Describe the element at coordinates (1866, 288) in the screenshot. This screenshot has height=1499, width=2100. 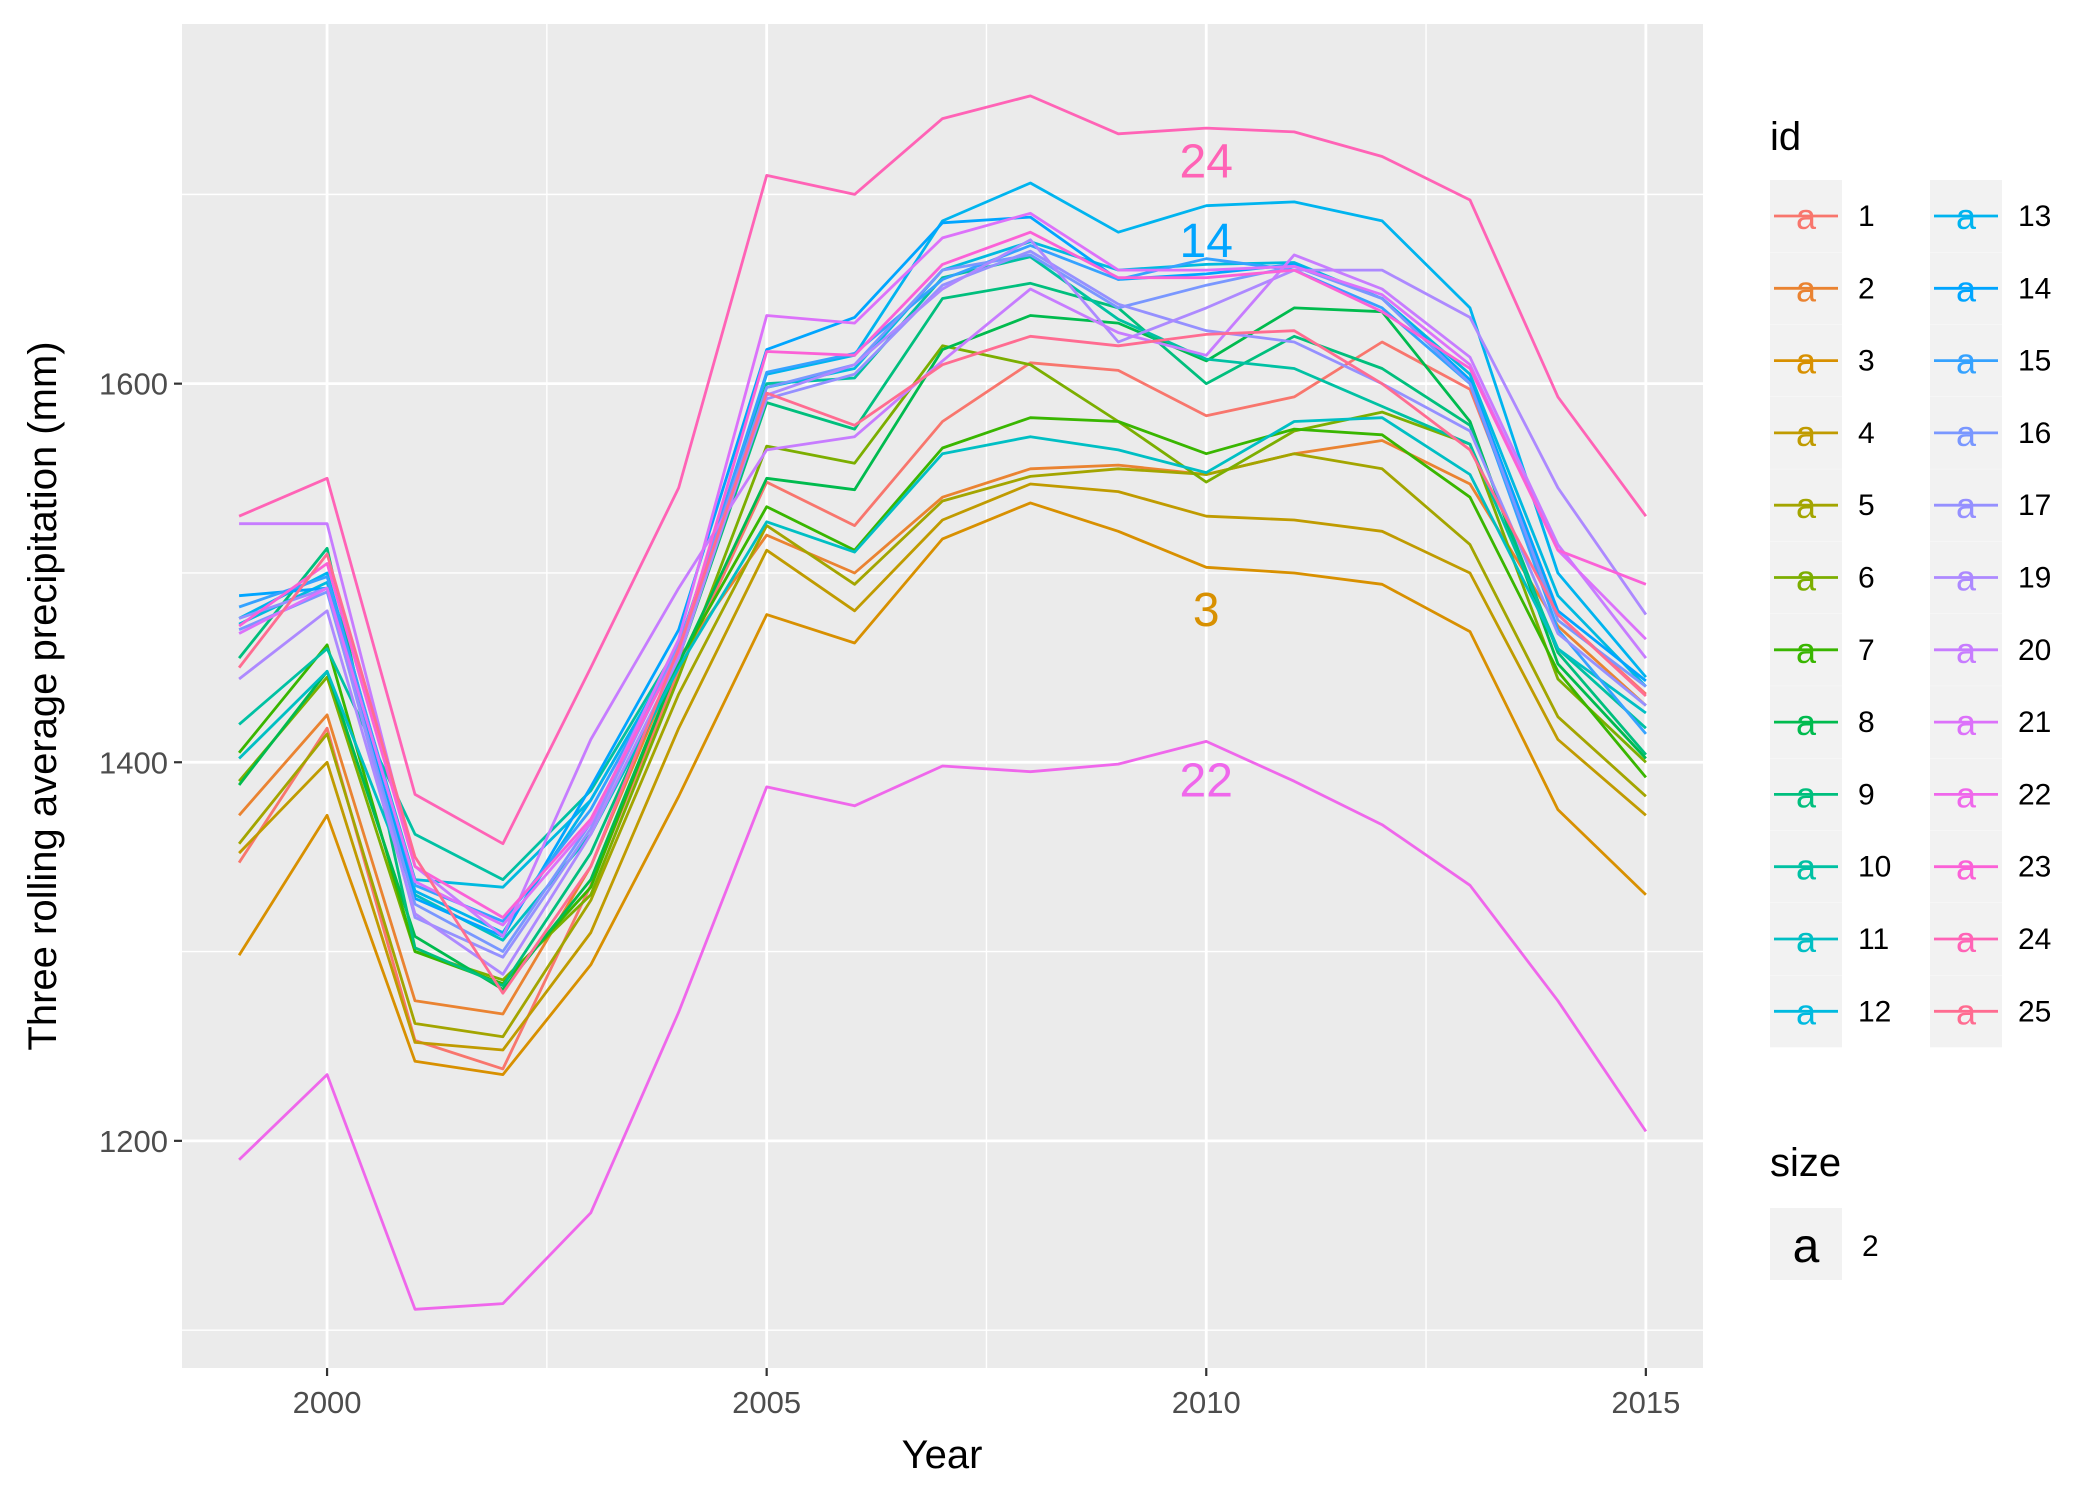
I see `legend-label: 2` at that location.